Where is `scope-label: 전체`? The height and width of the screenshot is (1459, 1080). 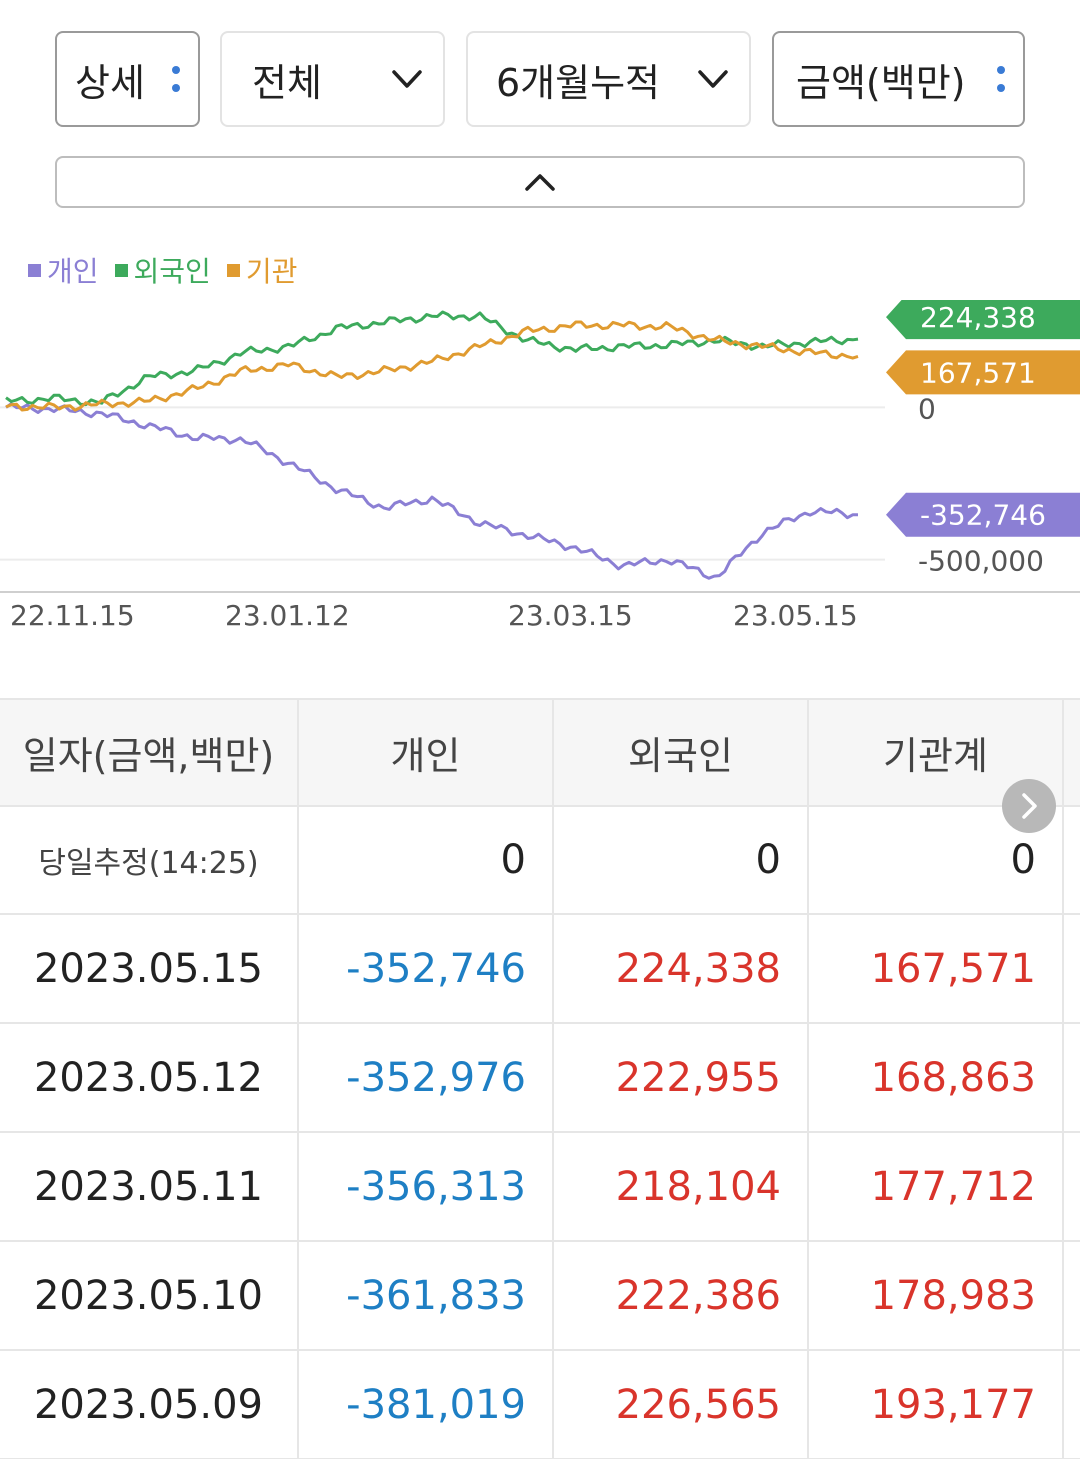 scope-label: 전체 is located at coordinates (287, 82).